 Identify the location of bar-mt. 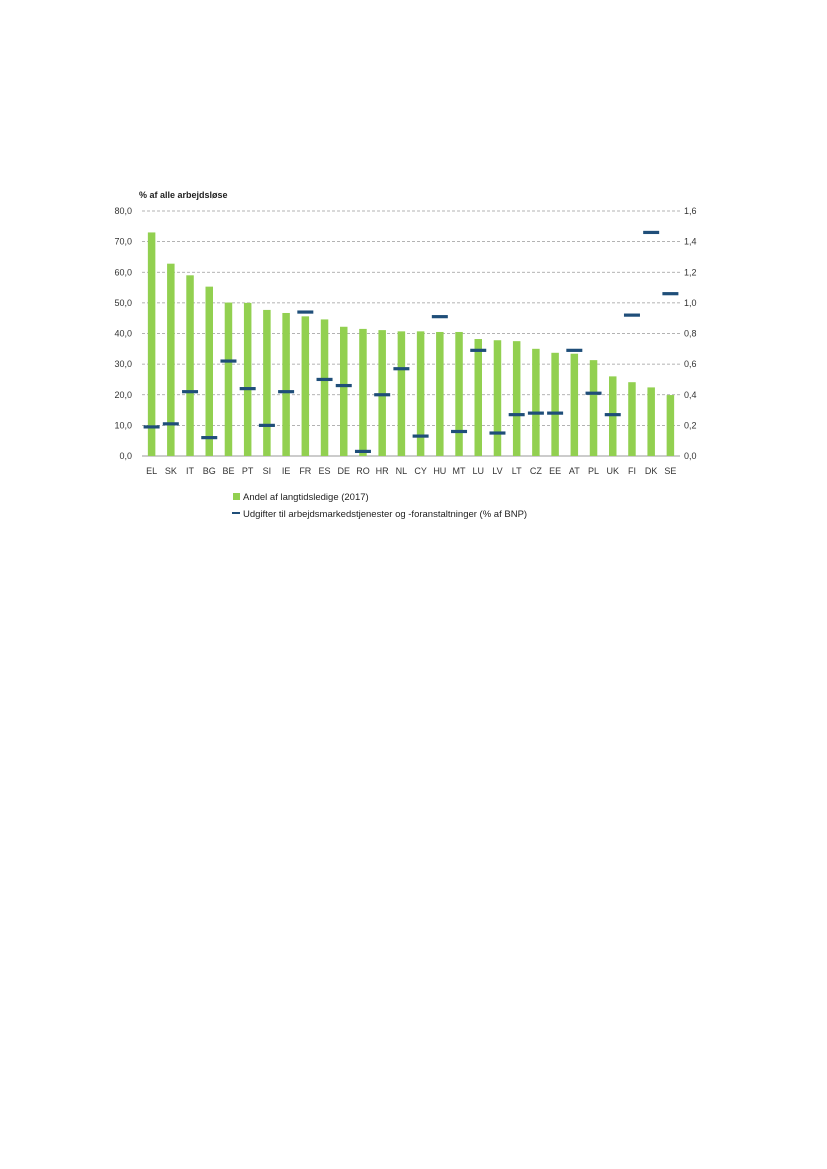
(459, 393).